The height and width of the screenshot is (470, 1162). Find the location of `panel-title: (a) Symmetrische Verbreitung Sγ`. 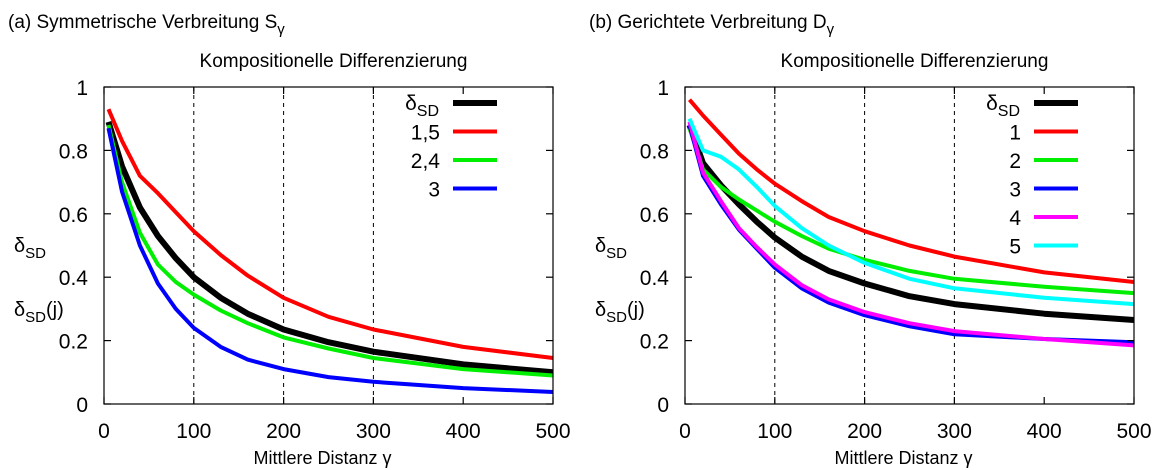

panel-title: (a) Symmetrische Verbreitung Sγ is located at coordinates (146, 25).